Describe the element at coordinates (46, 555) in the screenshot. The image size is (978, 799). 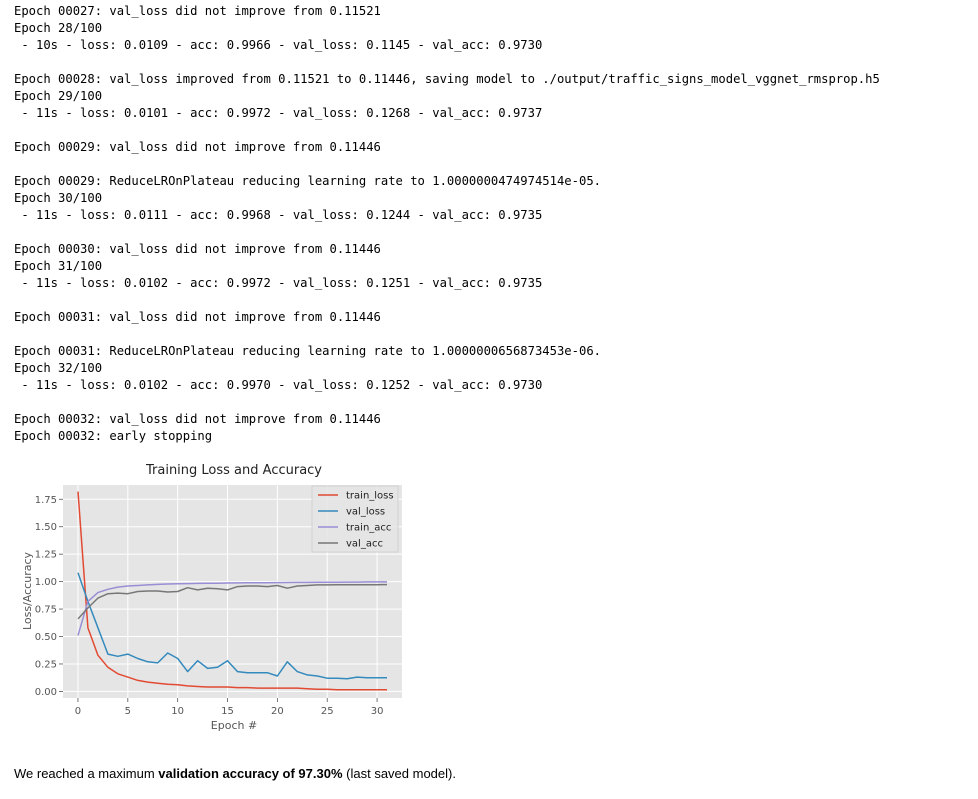
I see `y-tick-label: 1.25` at that location.